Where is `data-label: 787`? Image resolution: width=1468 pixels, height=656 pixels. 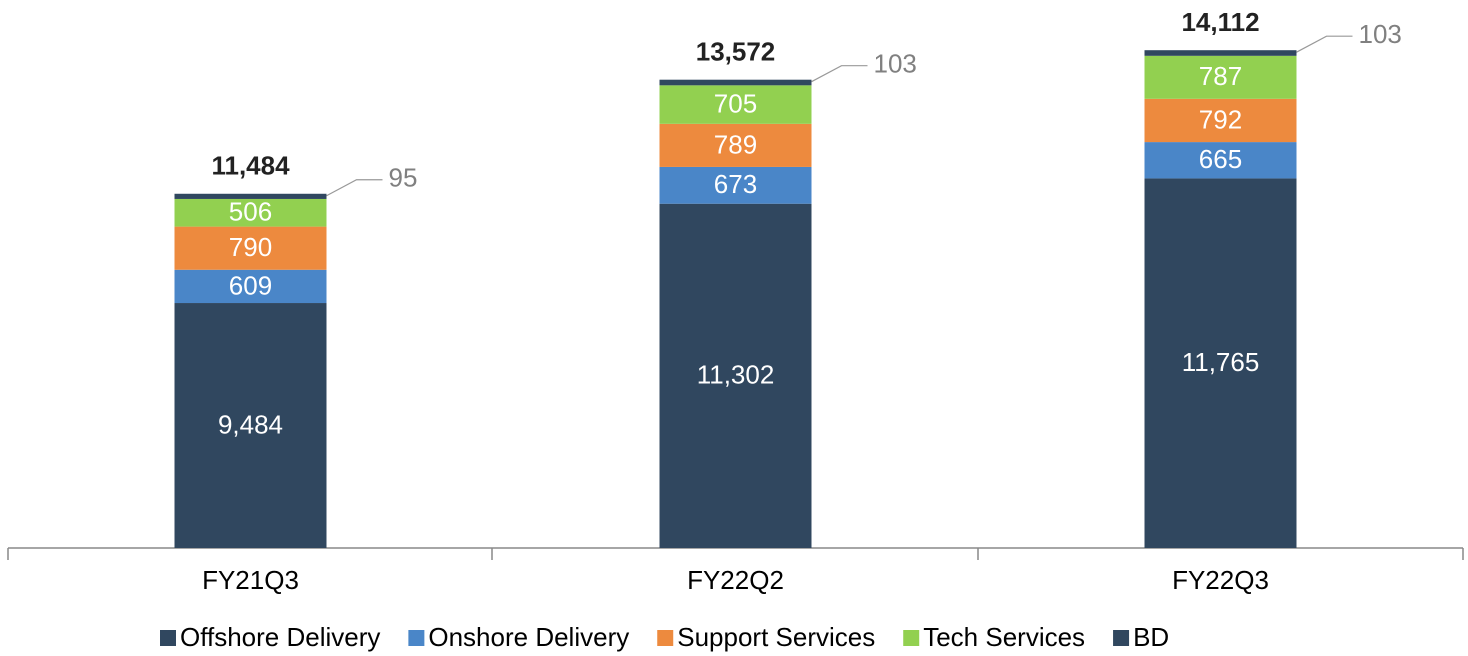 data-label: 787 is located at coordinates (1220, 76).